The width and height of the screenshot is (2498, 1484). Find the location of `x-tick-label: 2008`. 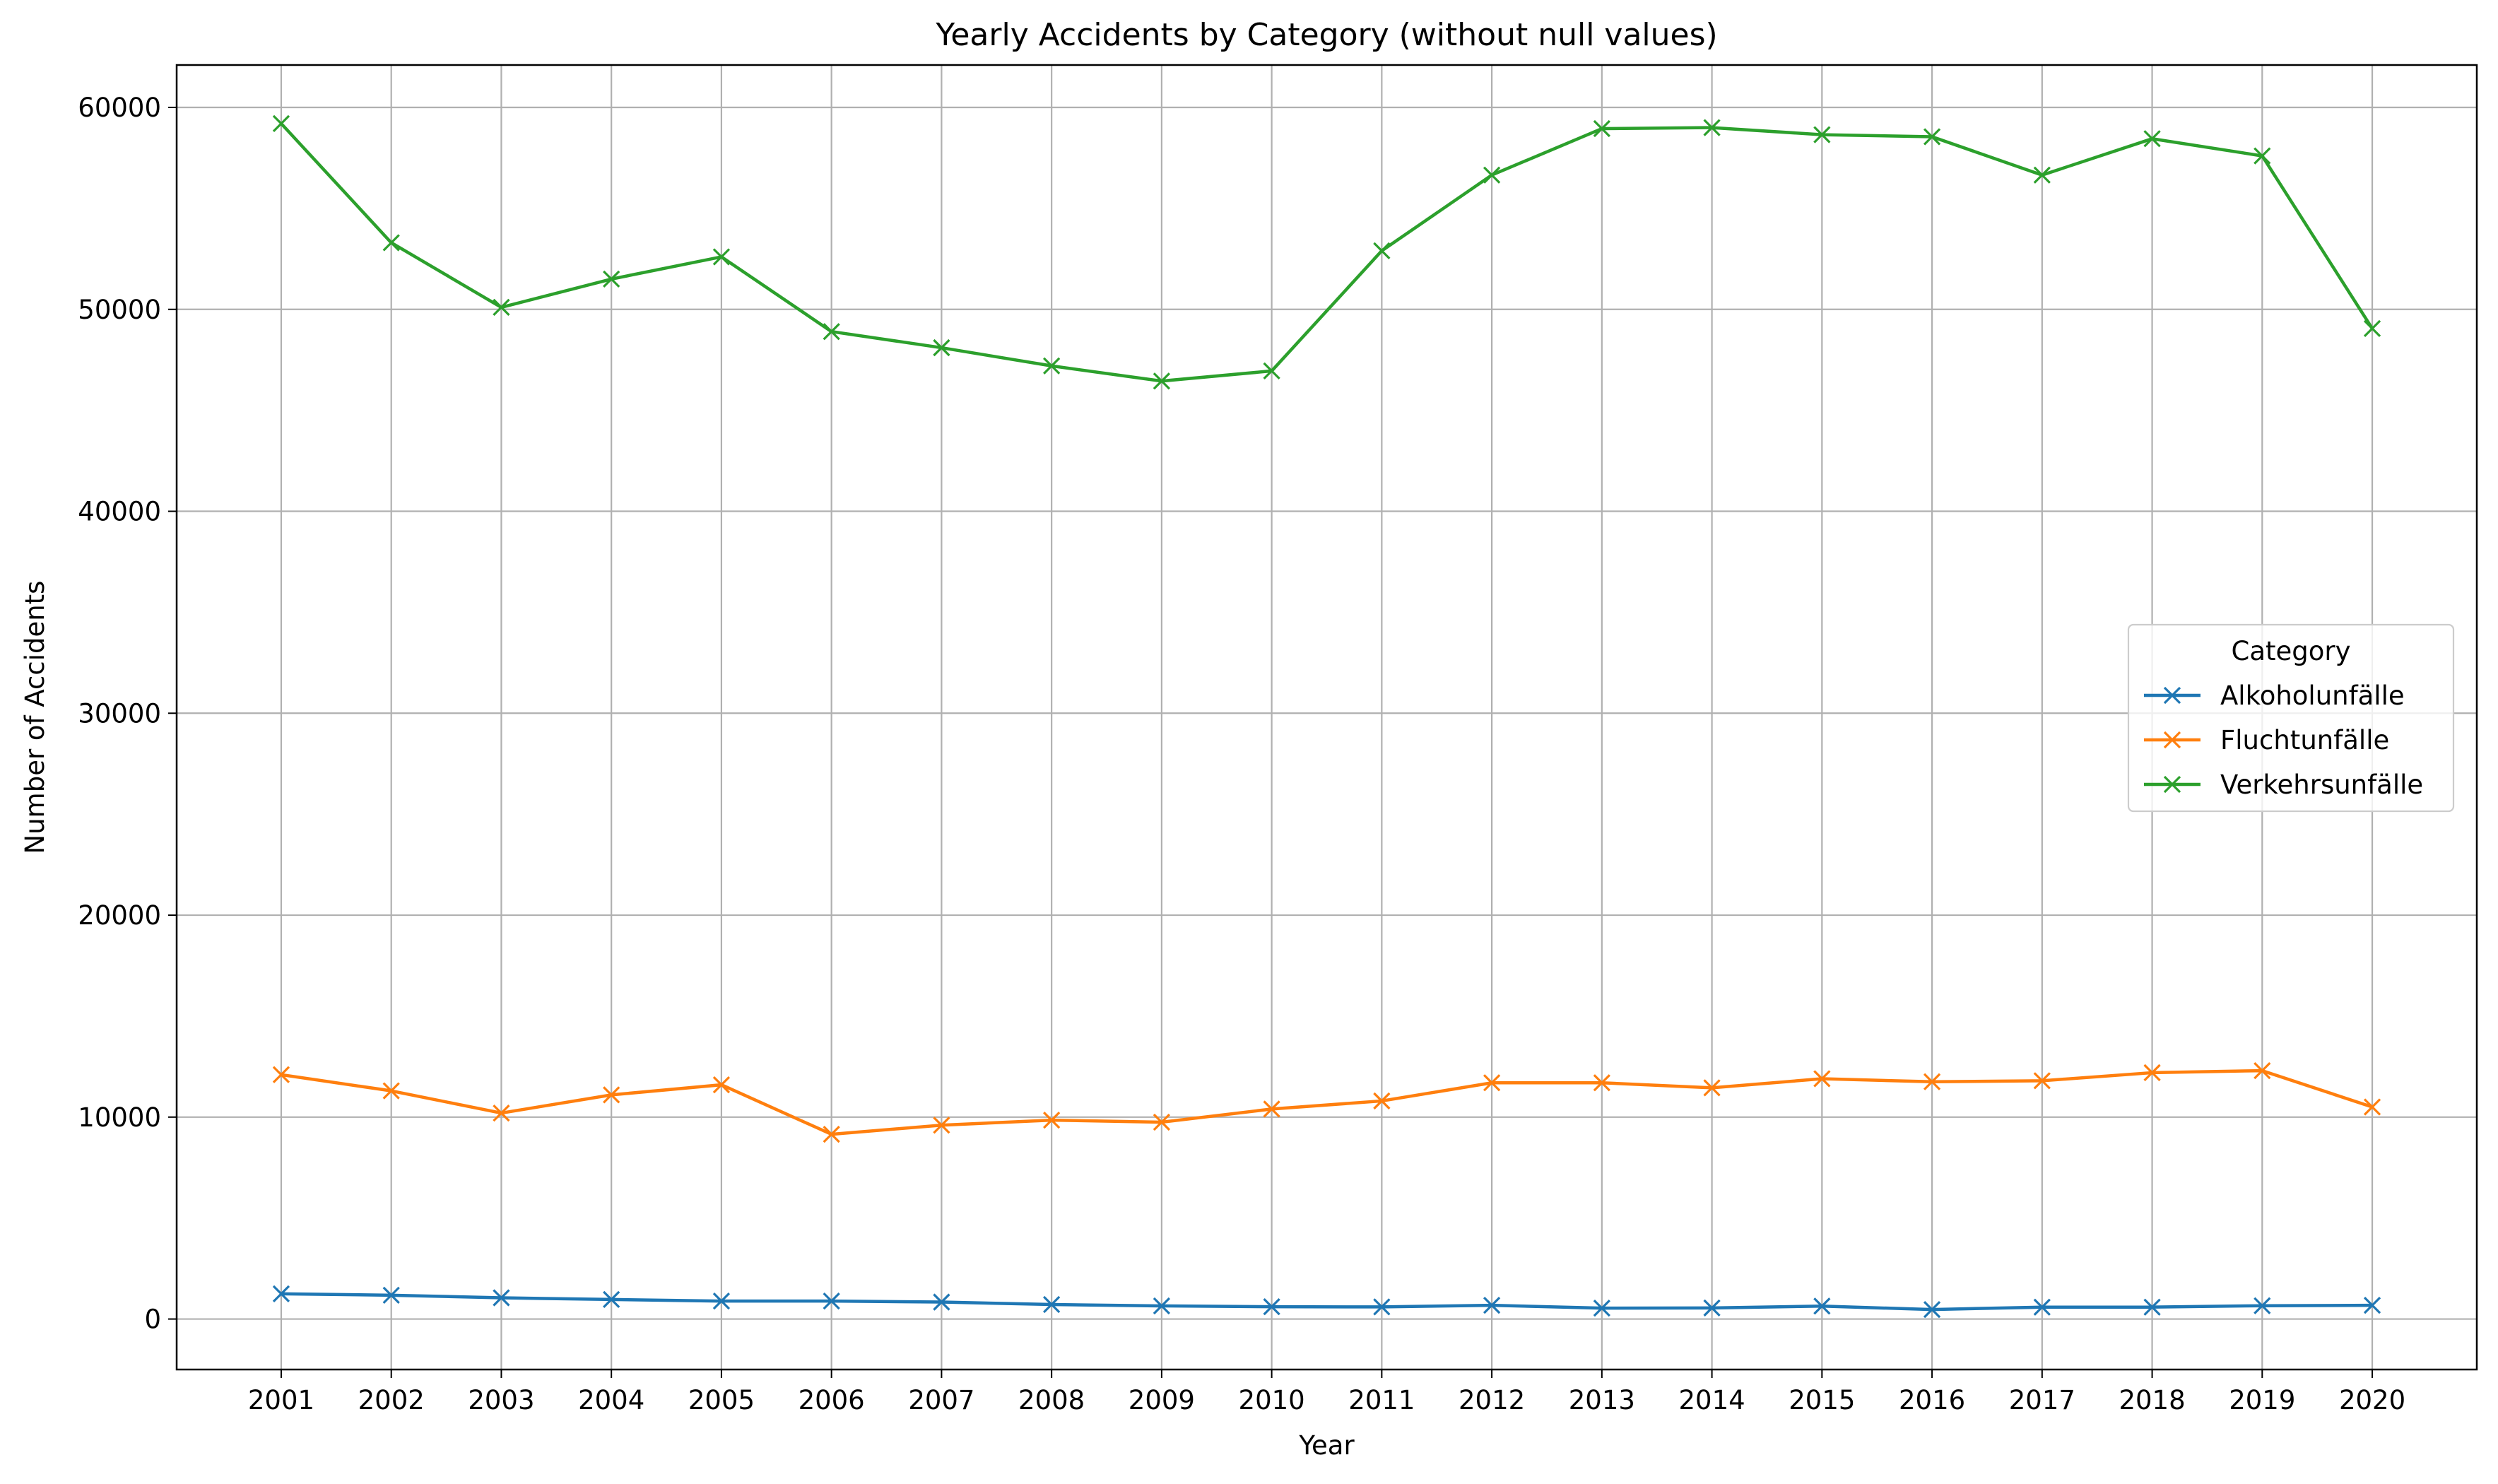

x-tick-label: 2008 is located at coordinates (1051, 1400).